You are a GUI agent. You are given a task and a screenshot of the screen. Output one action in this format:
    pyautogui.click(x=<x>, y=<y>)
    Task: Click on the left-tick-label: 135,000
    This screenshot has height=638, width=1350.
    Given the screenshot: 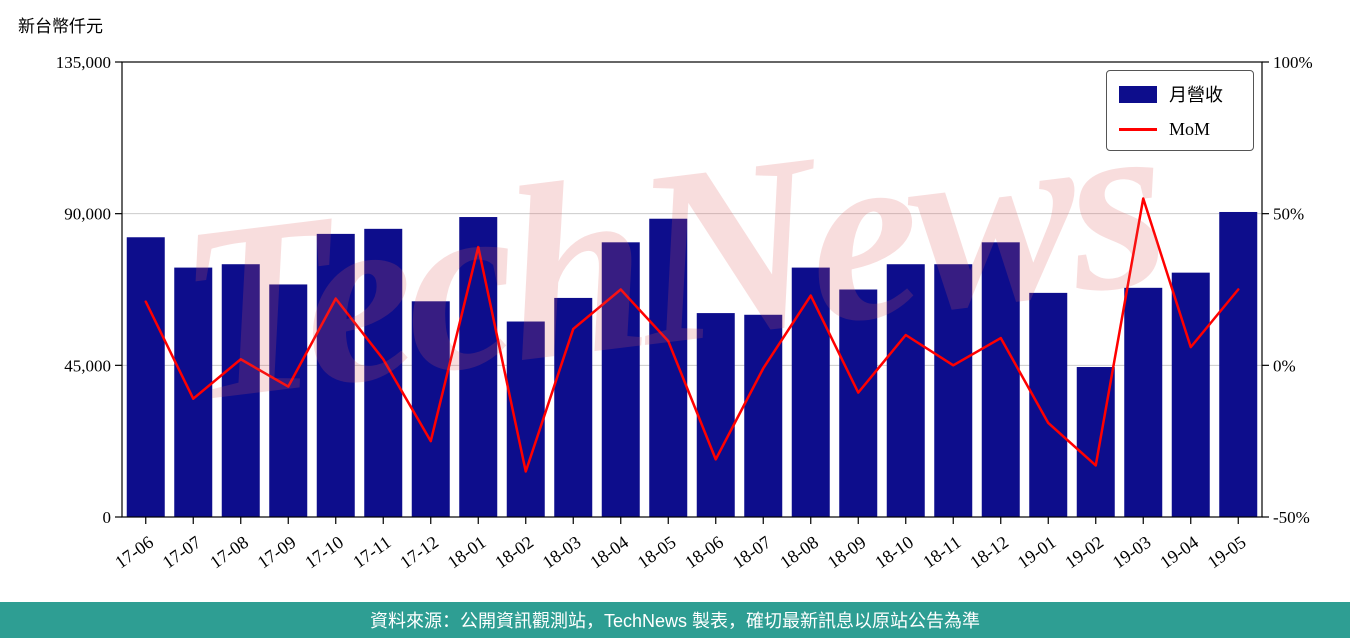 What is the action you would take?
    pyautogui.click(x=83, y=62)
    